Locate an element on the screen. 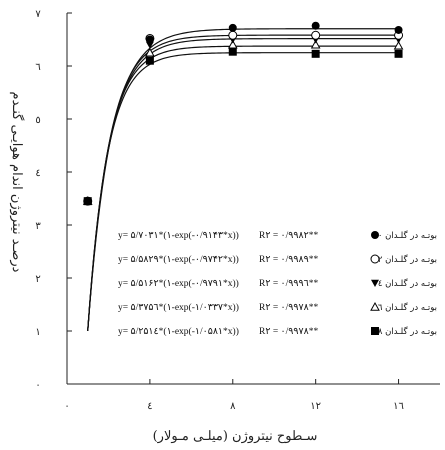 The height and width of the screenshot is (450, 445). equation-text: y= ۵/۵۸۲۹*(۱-exp(-۰/۹۷۴۲*x)) is located at coordinates (178, 259).